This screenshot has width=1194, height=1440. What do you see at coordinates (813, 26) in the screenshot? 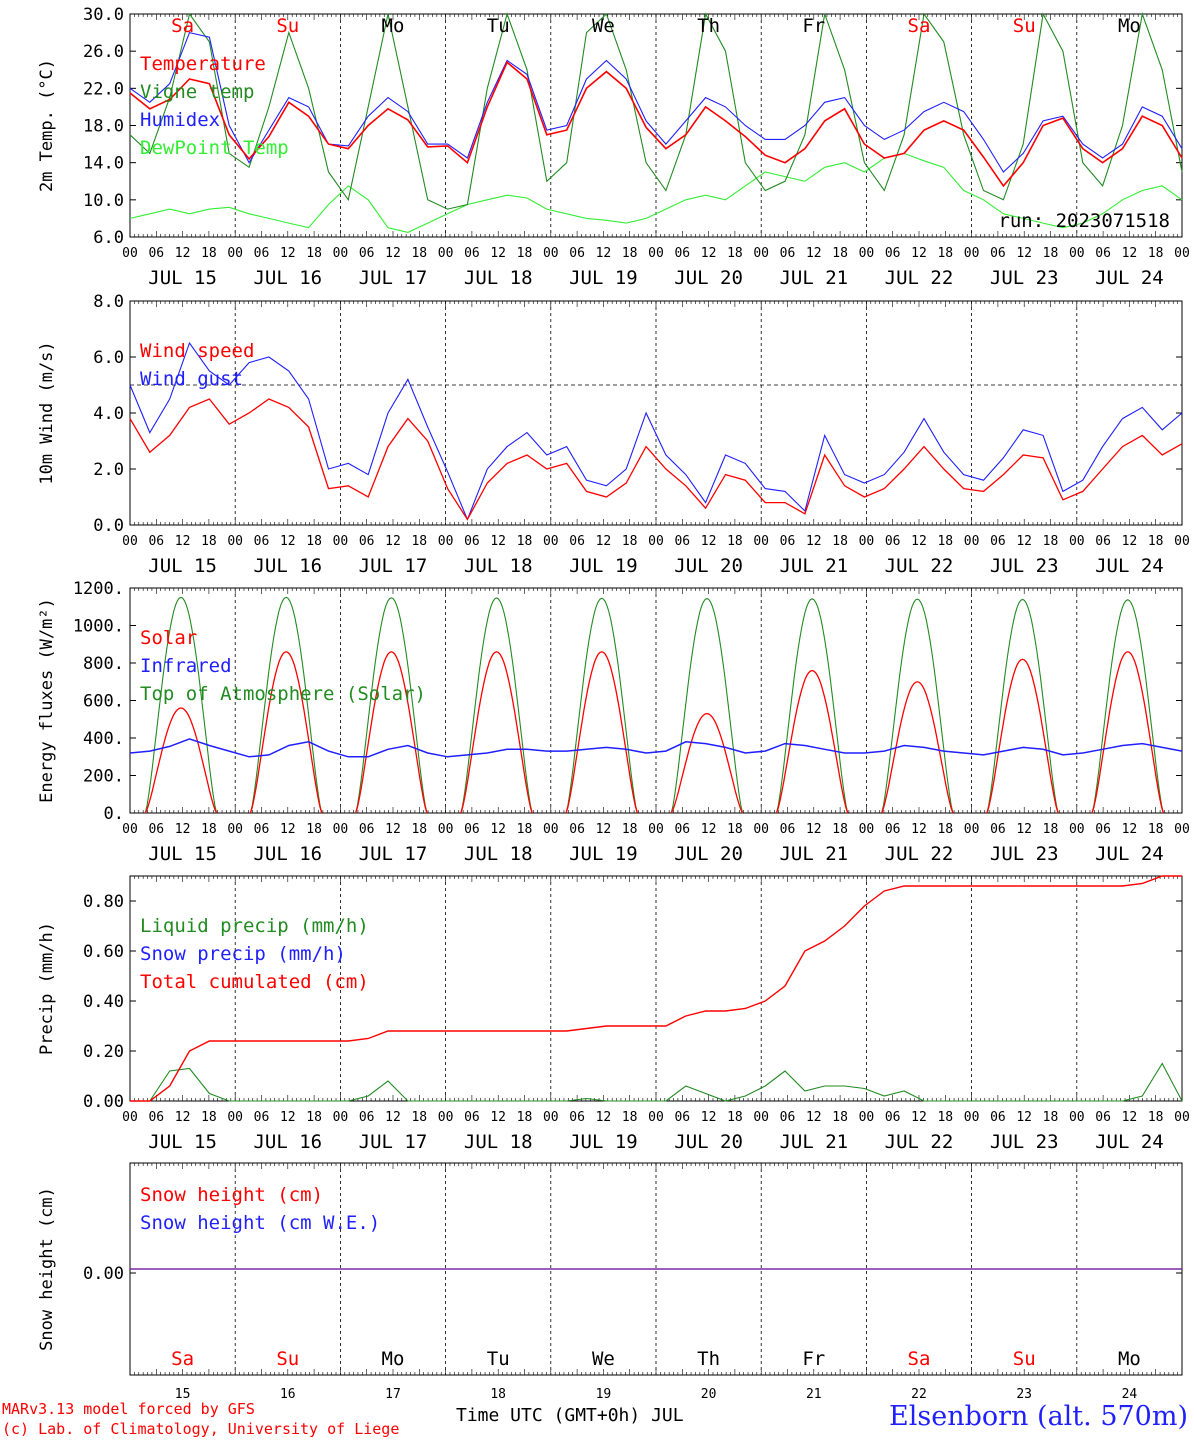
I see `day-name: Fr` at bounding box center [813, 26].